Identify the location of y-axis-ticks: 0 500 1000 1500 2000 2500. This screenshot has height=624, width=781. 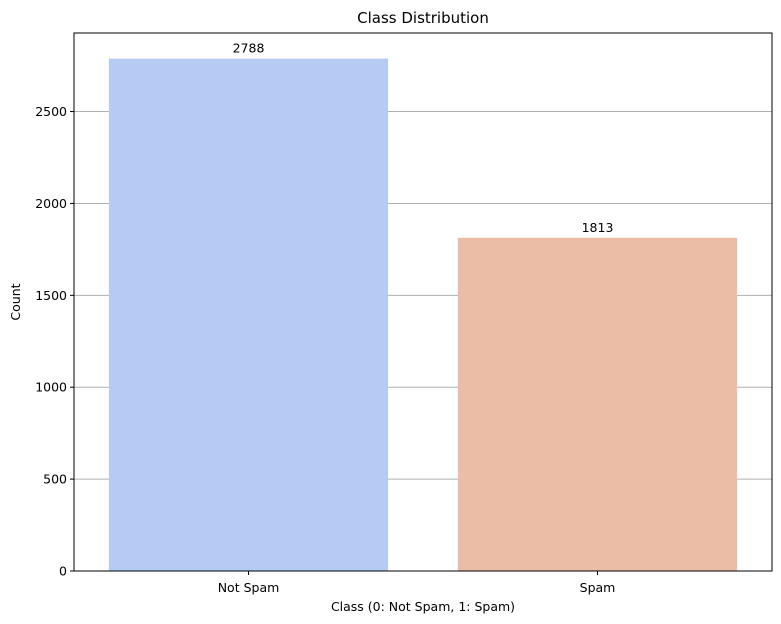
(54, 341).